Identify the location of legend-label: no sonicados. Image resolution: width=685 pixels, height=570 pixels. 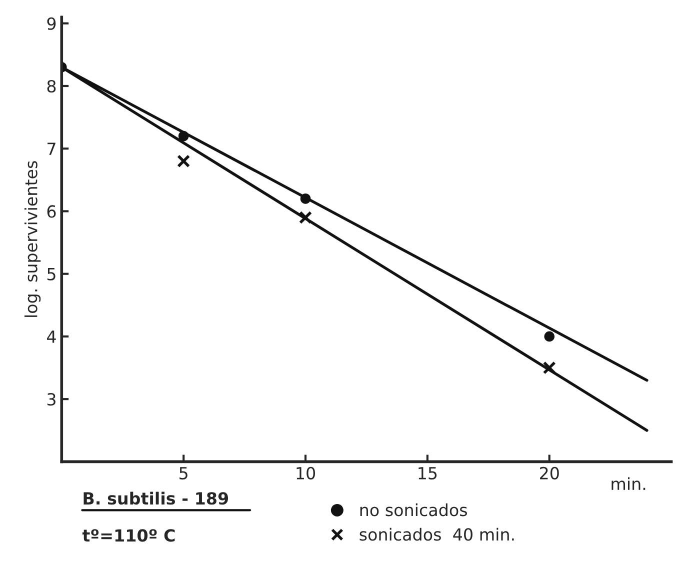
(413, 509).